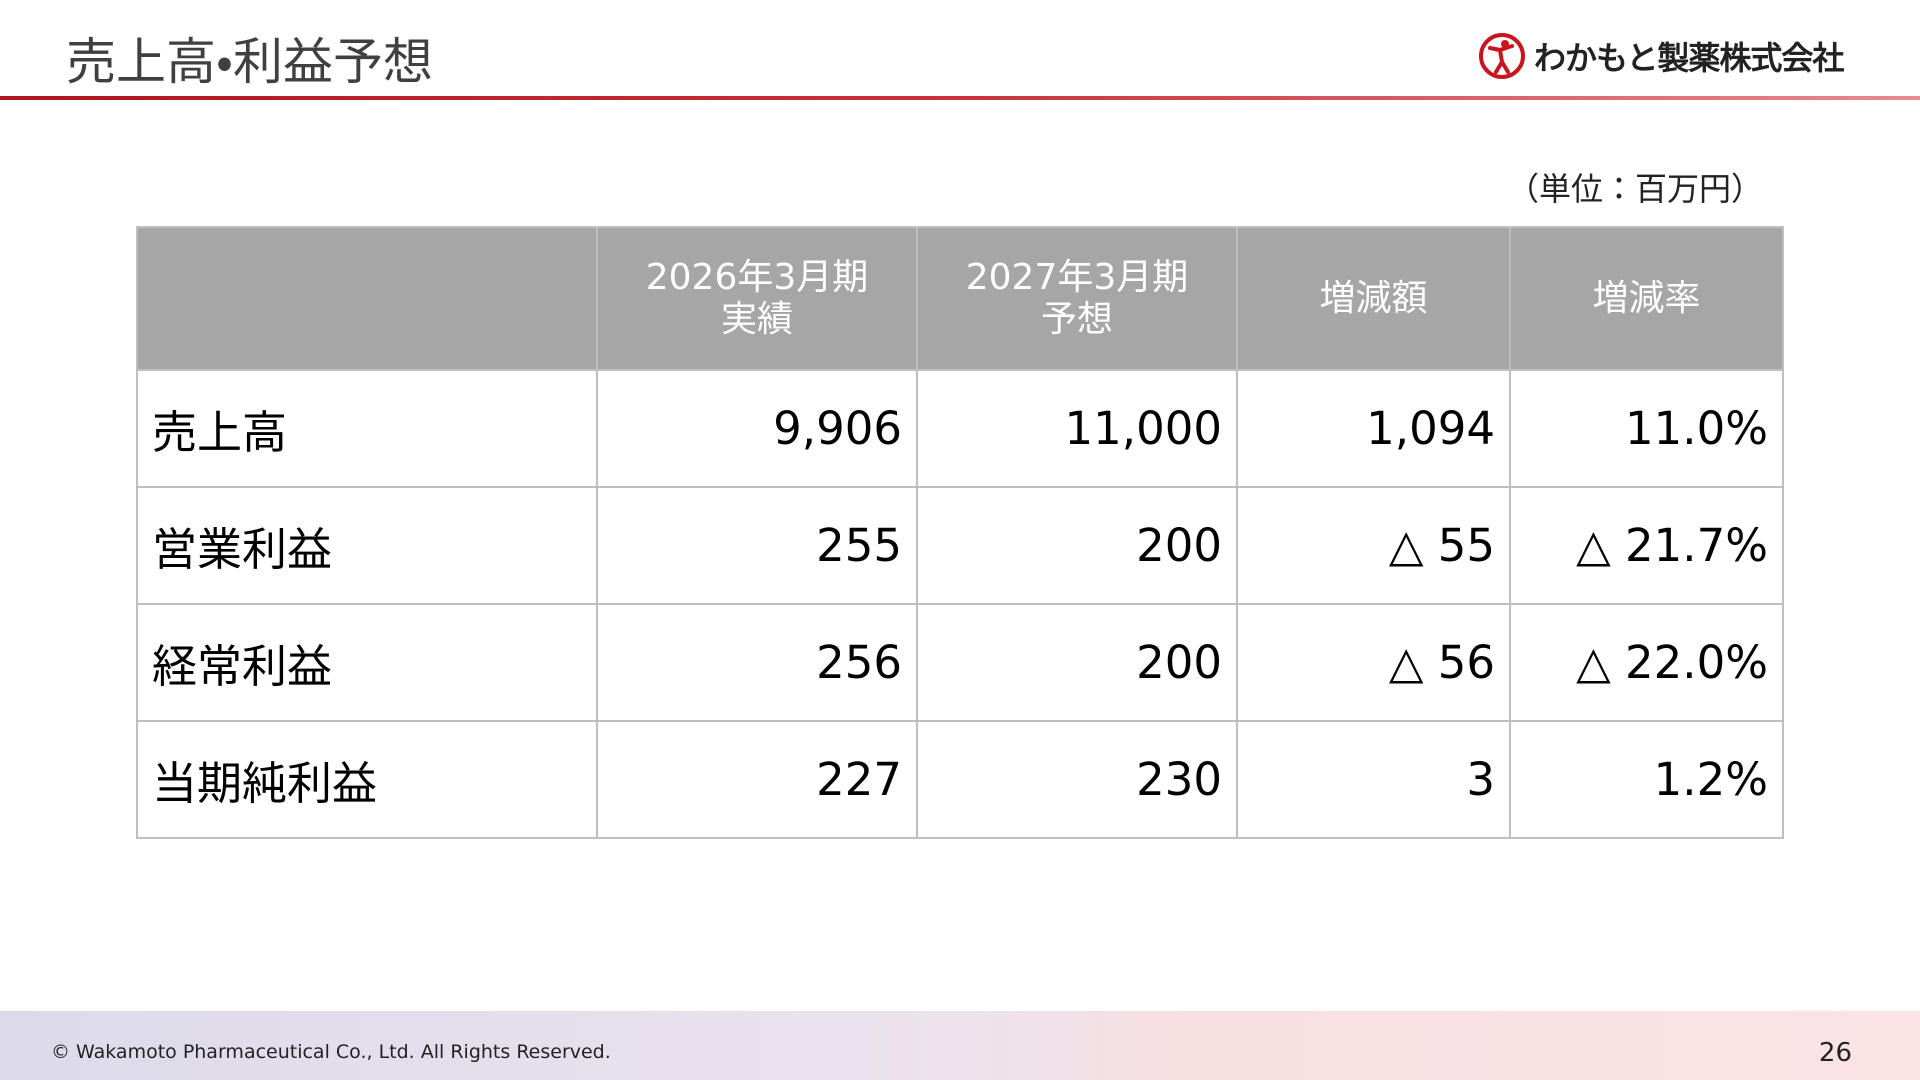 This screenshot has width=1920, height=1080. I want to click on logo-mark, so click(1502, 56).